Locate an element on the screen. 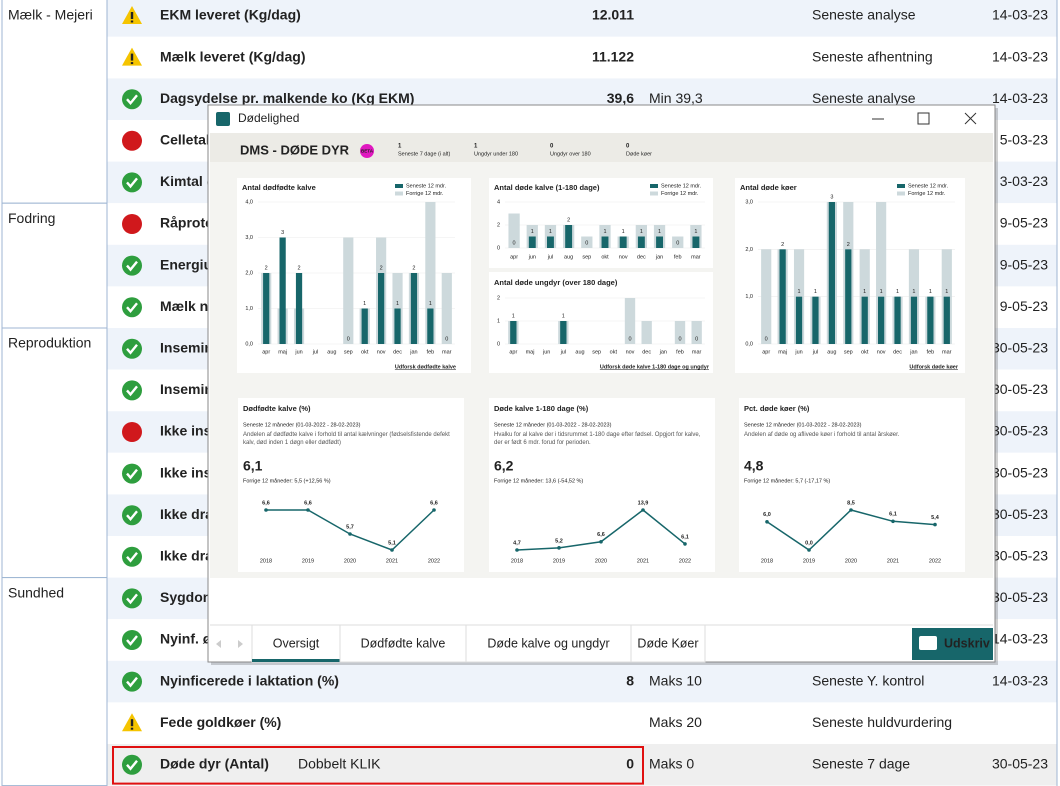  point-label: 6,1 is located at coordinates (893, 515).